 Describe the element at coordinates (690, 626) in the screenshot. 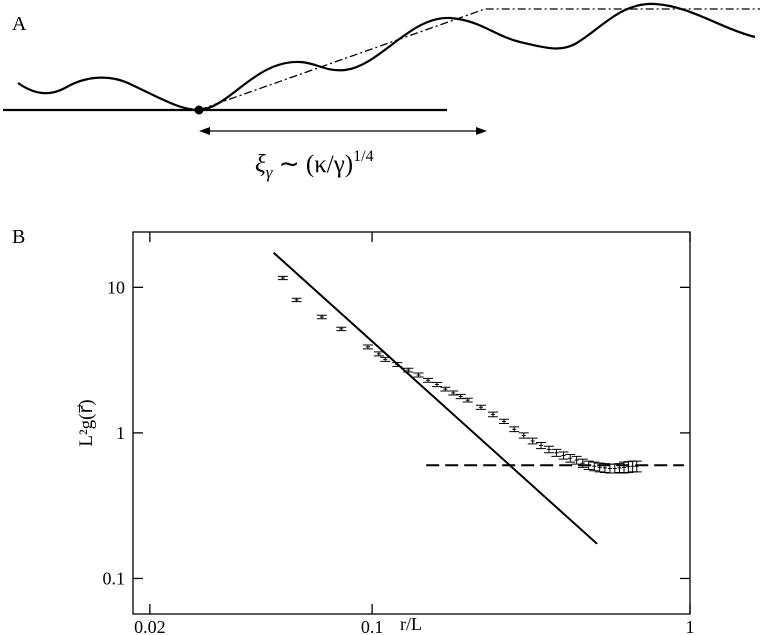

I see `x-tick-label: 1` at that location.